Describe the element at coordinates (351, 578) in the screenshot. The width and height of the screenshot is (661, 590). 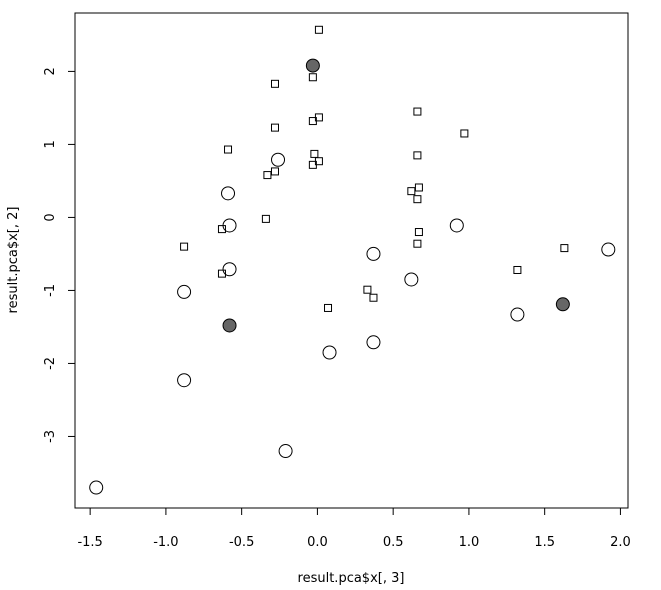
I see `x-axis-title: result.pca$x[, 3]` at that location.